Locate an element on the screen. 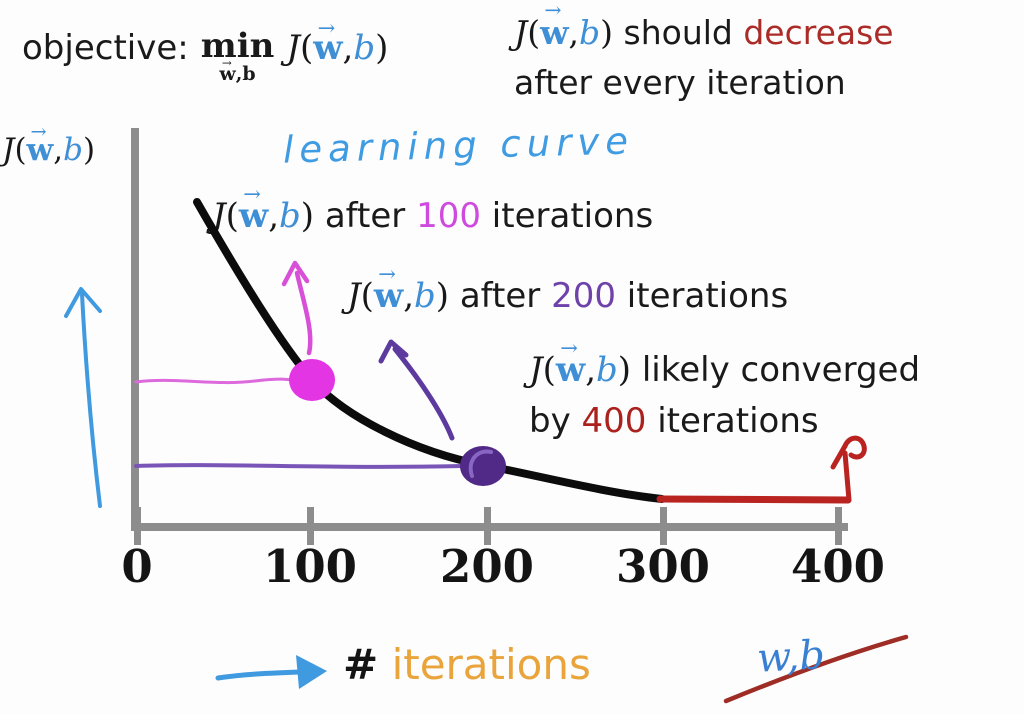  converged-segment is located at coordinates (754, 499).